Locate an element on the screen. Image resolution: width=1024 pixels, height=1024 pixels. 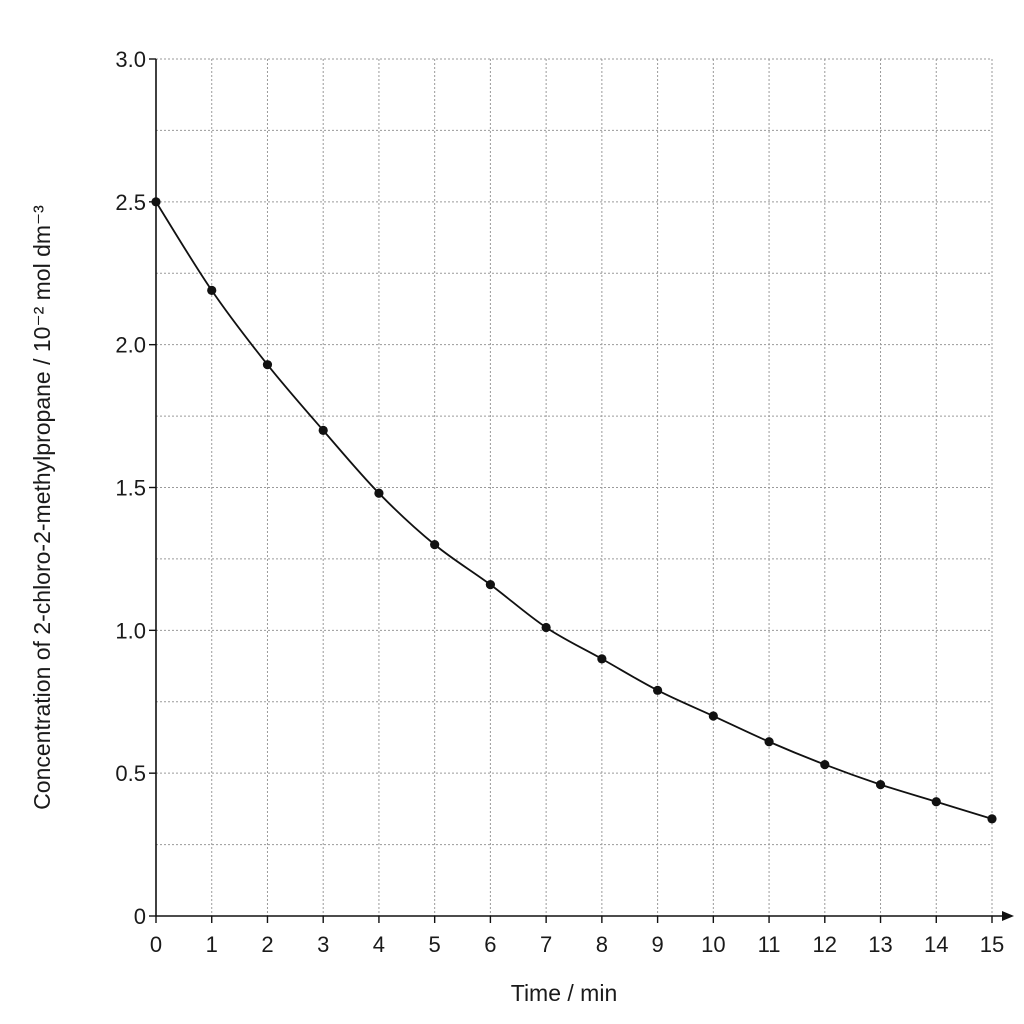
x-axis-title: Time / min is located at coordinates (564, 993).